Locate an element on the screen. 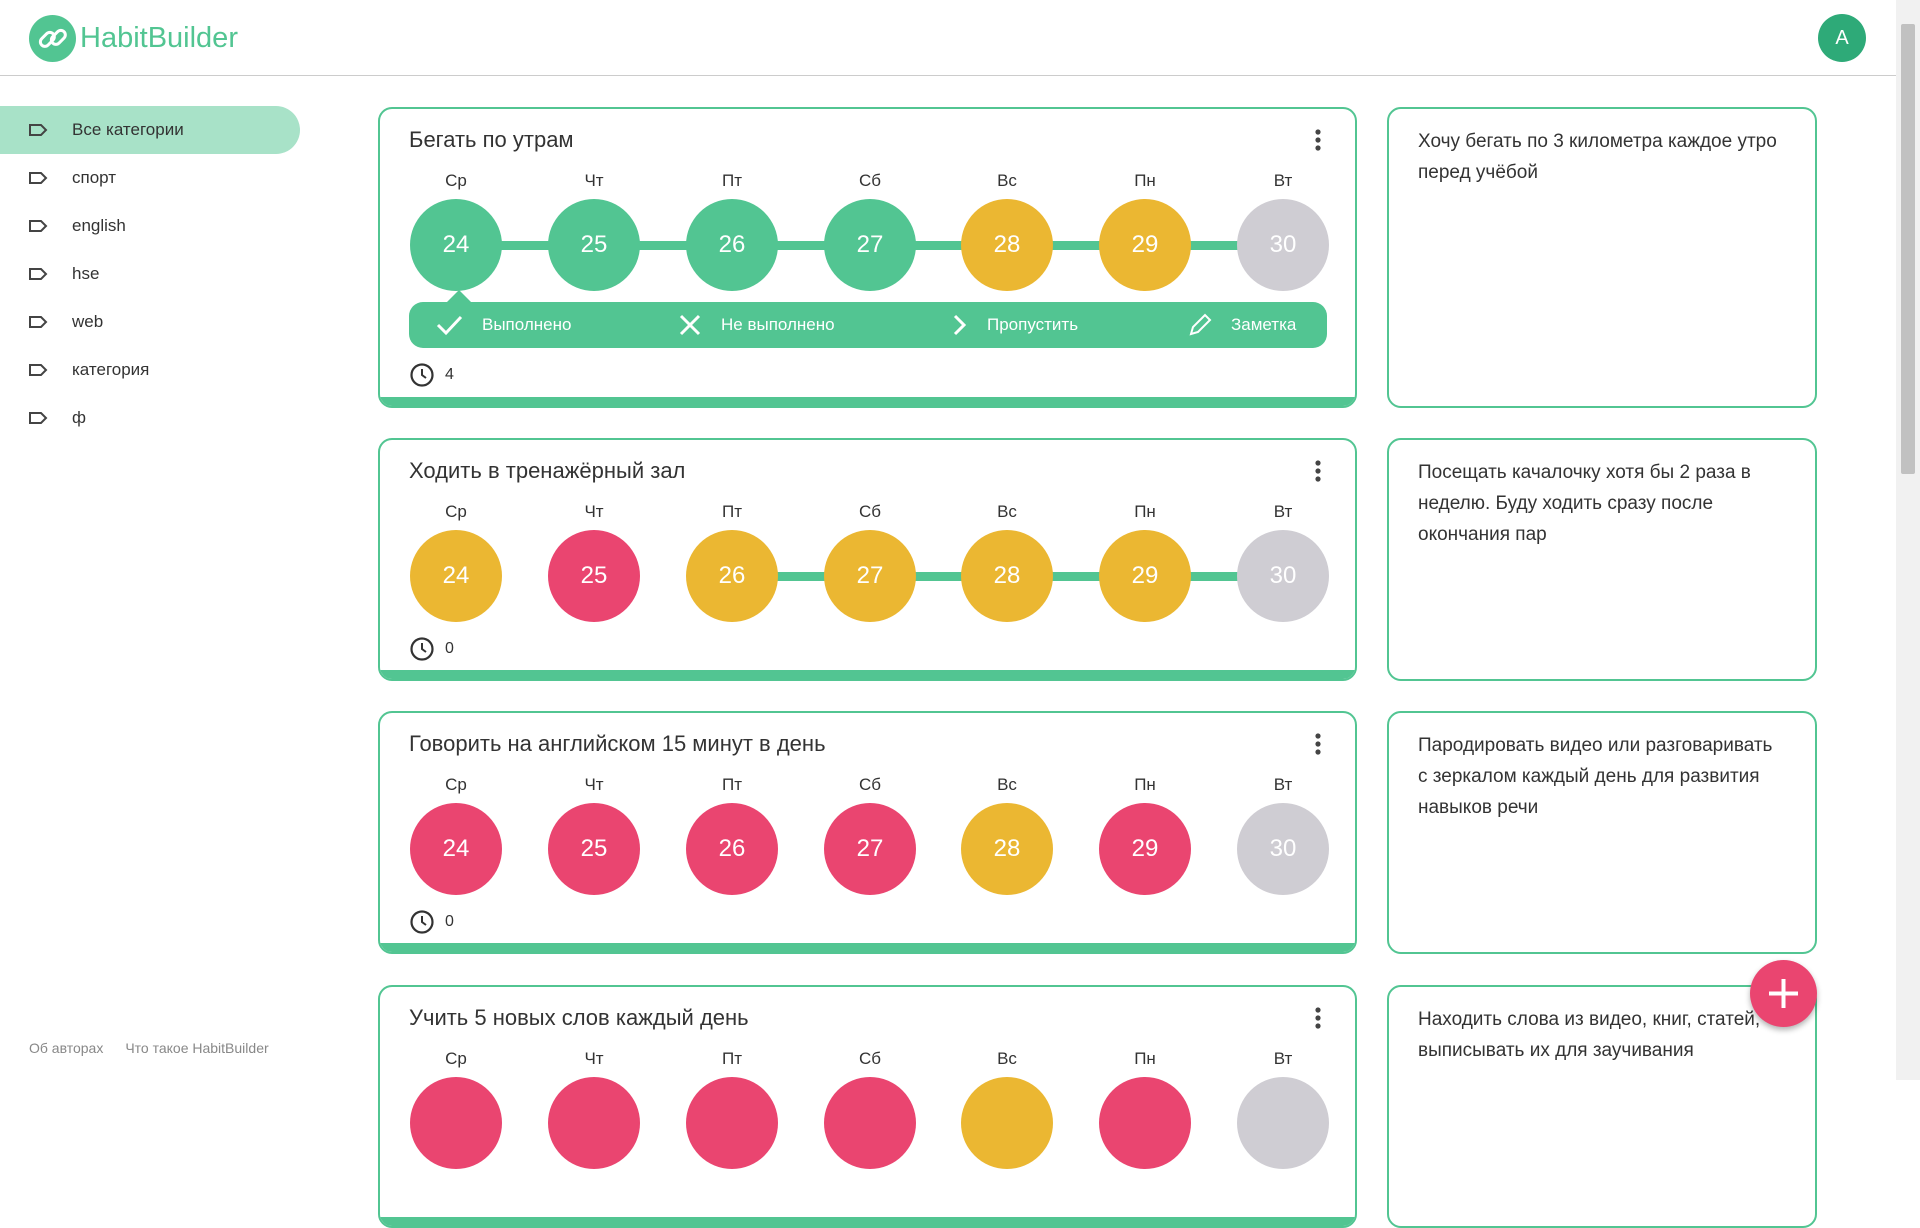  action-label: Выполнено is located at coordinates (527, 324).